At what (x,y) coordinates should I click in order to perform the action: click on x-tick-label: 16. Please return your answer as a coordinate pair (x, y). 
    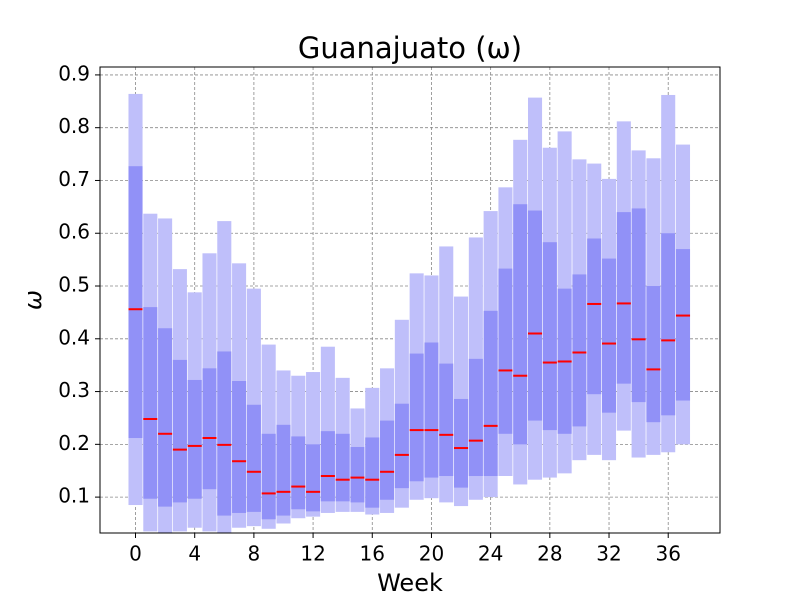
    Looking at the image, I should click on (372, 554).